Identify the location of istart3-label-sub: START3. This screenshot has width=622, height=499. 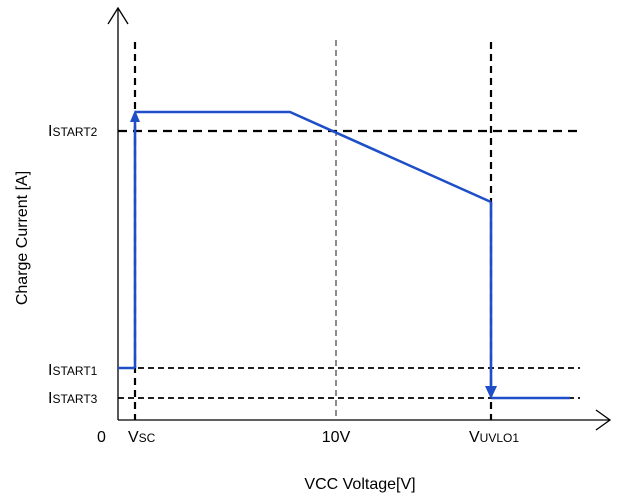
(74, 399).